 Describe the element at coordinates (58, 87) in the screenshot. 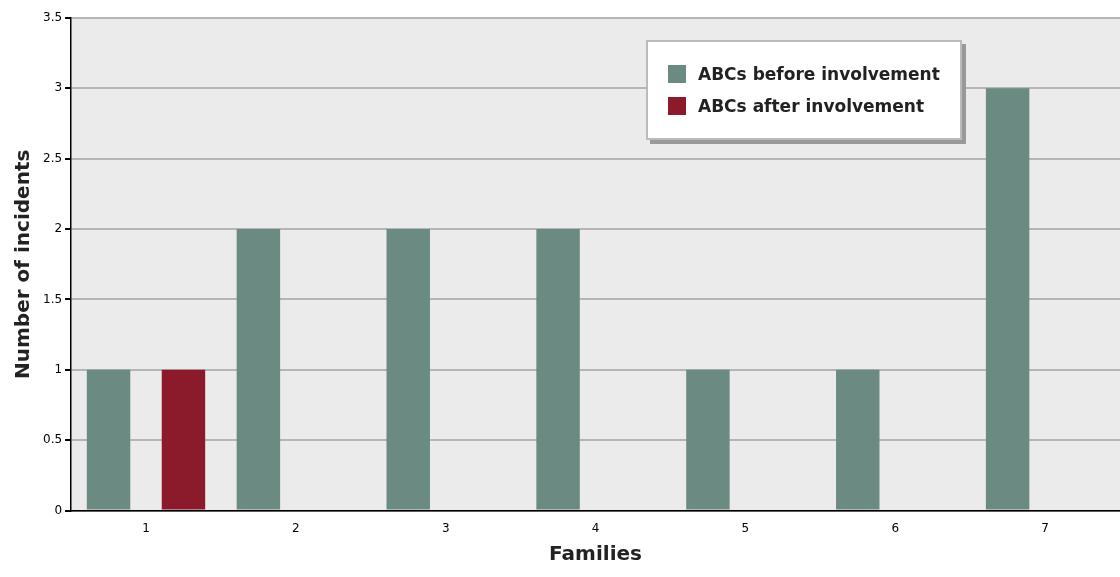

I see `y-tick-label: 3` at that location.